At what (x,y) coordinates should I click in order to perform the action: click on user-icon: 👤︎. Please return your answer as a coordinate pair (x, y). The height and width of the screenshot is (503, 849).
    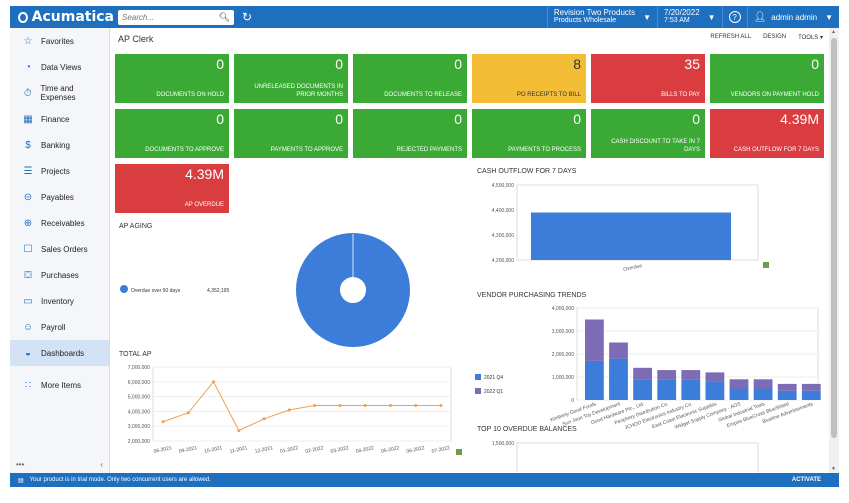
    Looking at the image, I should click on (760, 17).